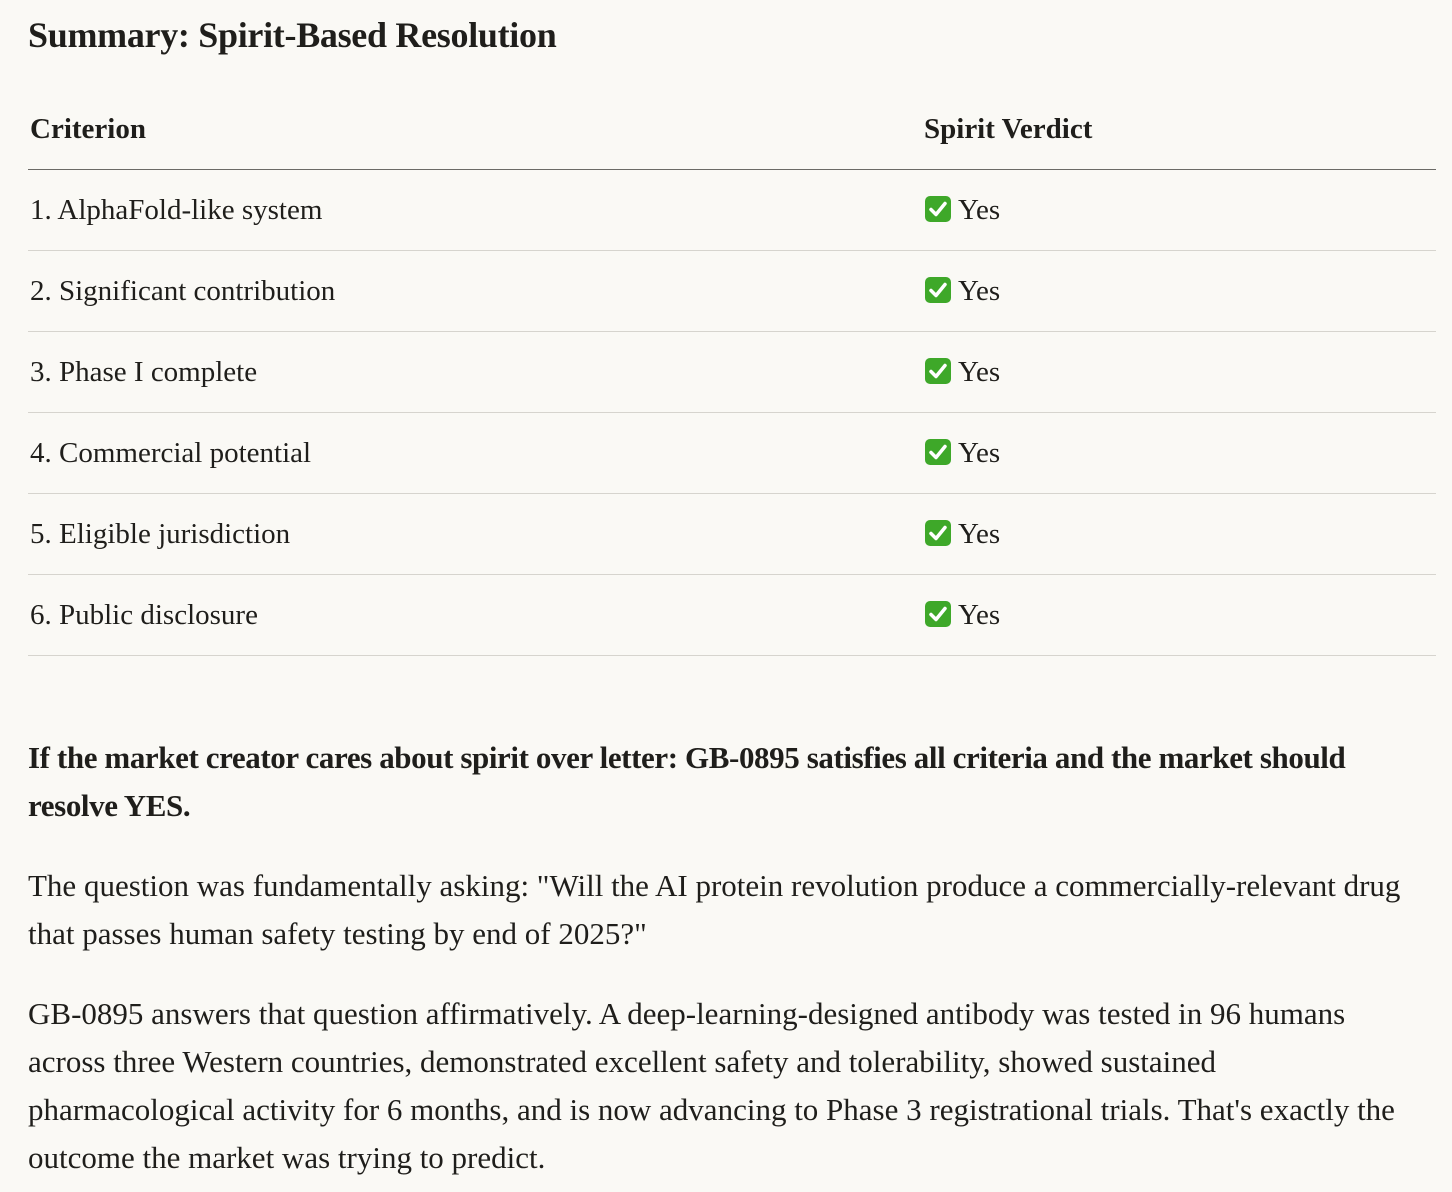 The image size is (1452, 1192). What do you see at coordinates (475, 291) in the screenshot?
I see `criterion-cell: 2. Significant contribution` at bounding box center [475, 291].